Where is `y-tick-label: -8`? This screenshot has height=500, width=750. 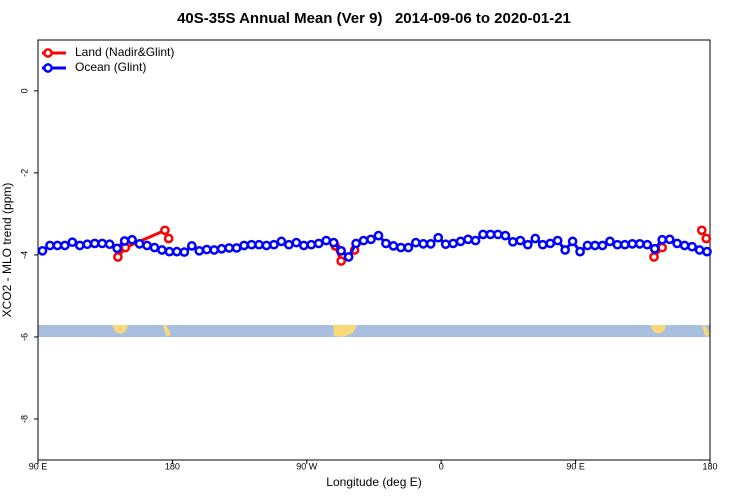 y-tick-label: -8 is located at coordinates (24, 419).